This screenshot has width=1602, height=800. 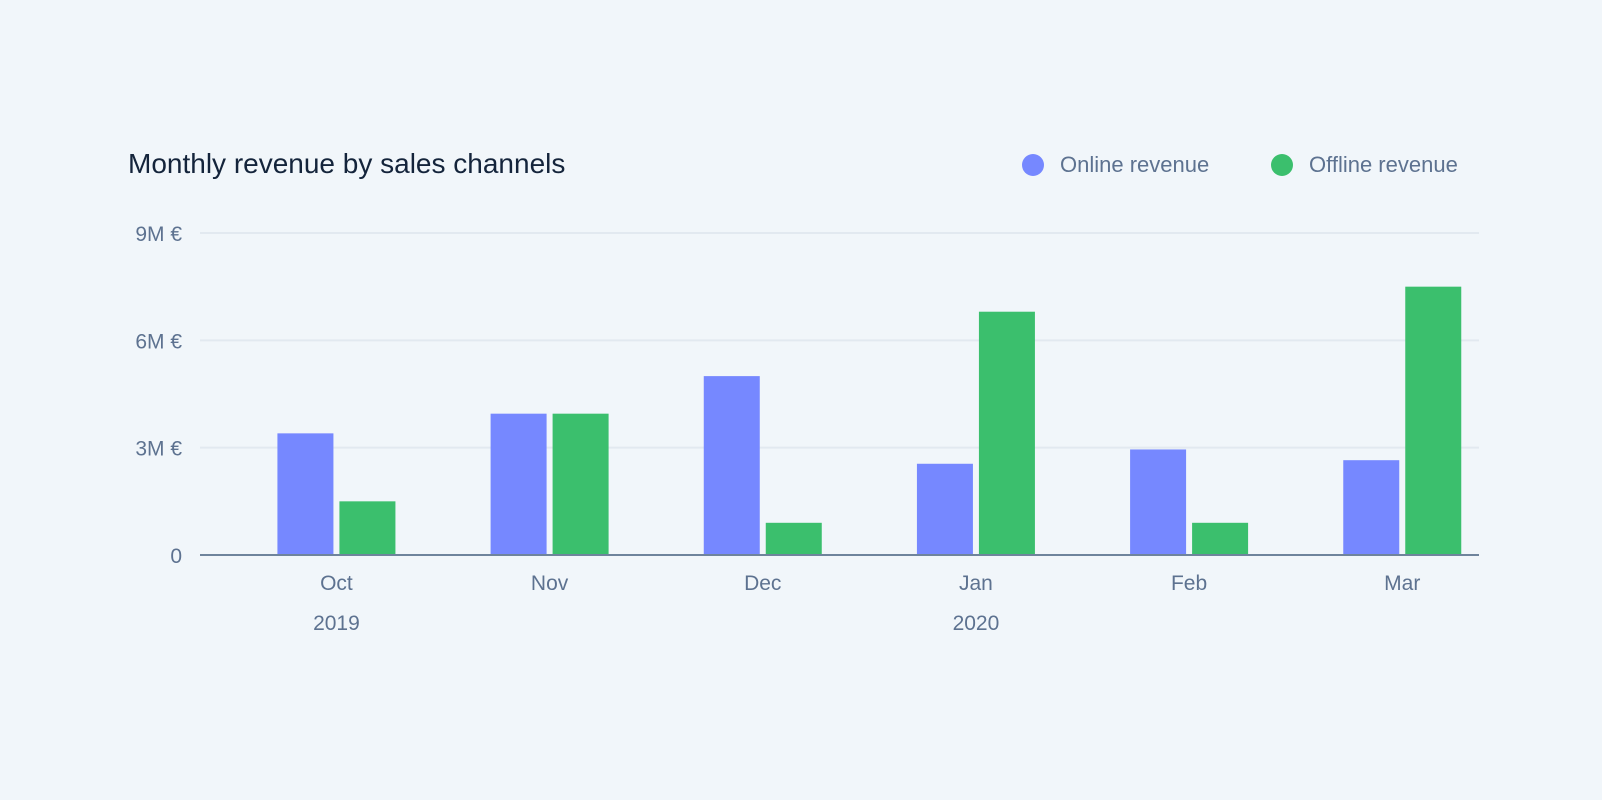 What do you see at coordinates (1189, 583) in the screenshot?
I see `x-tick-label: Feb` at bounding box center [1189, 583].